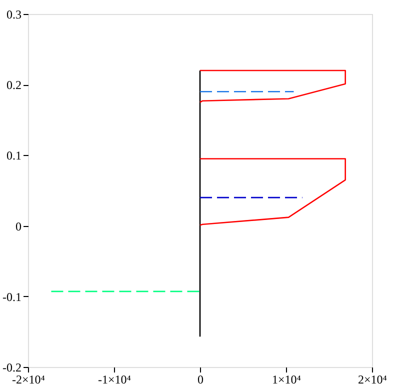 The width and height of the screenshot is (401, 389). Describe the element at coordinates (14, 15) in the screenshot. I see `y-tick-label: 0.3` at that location.